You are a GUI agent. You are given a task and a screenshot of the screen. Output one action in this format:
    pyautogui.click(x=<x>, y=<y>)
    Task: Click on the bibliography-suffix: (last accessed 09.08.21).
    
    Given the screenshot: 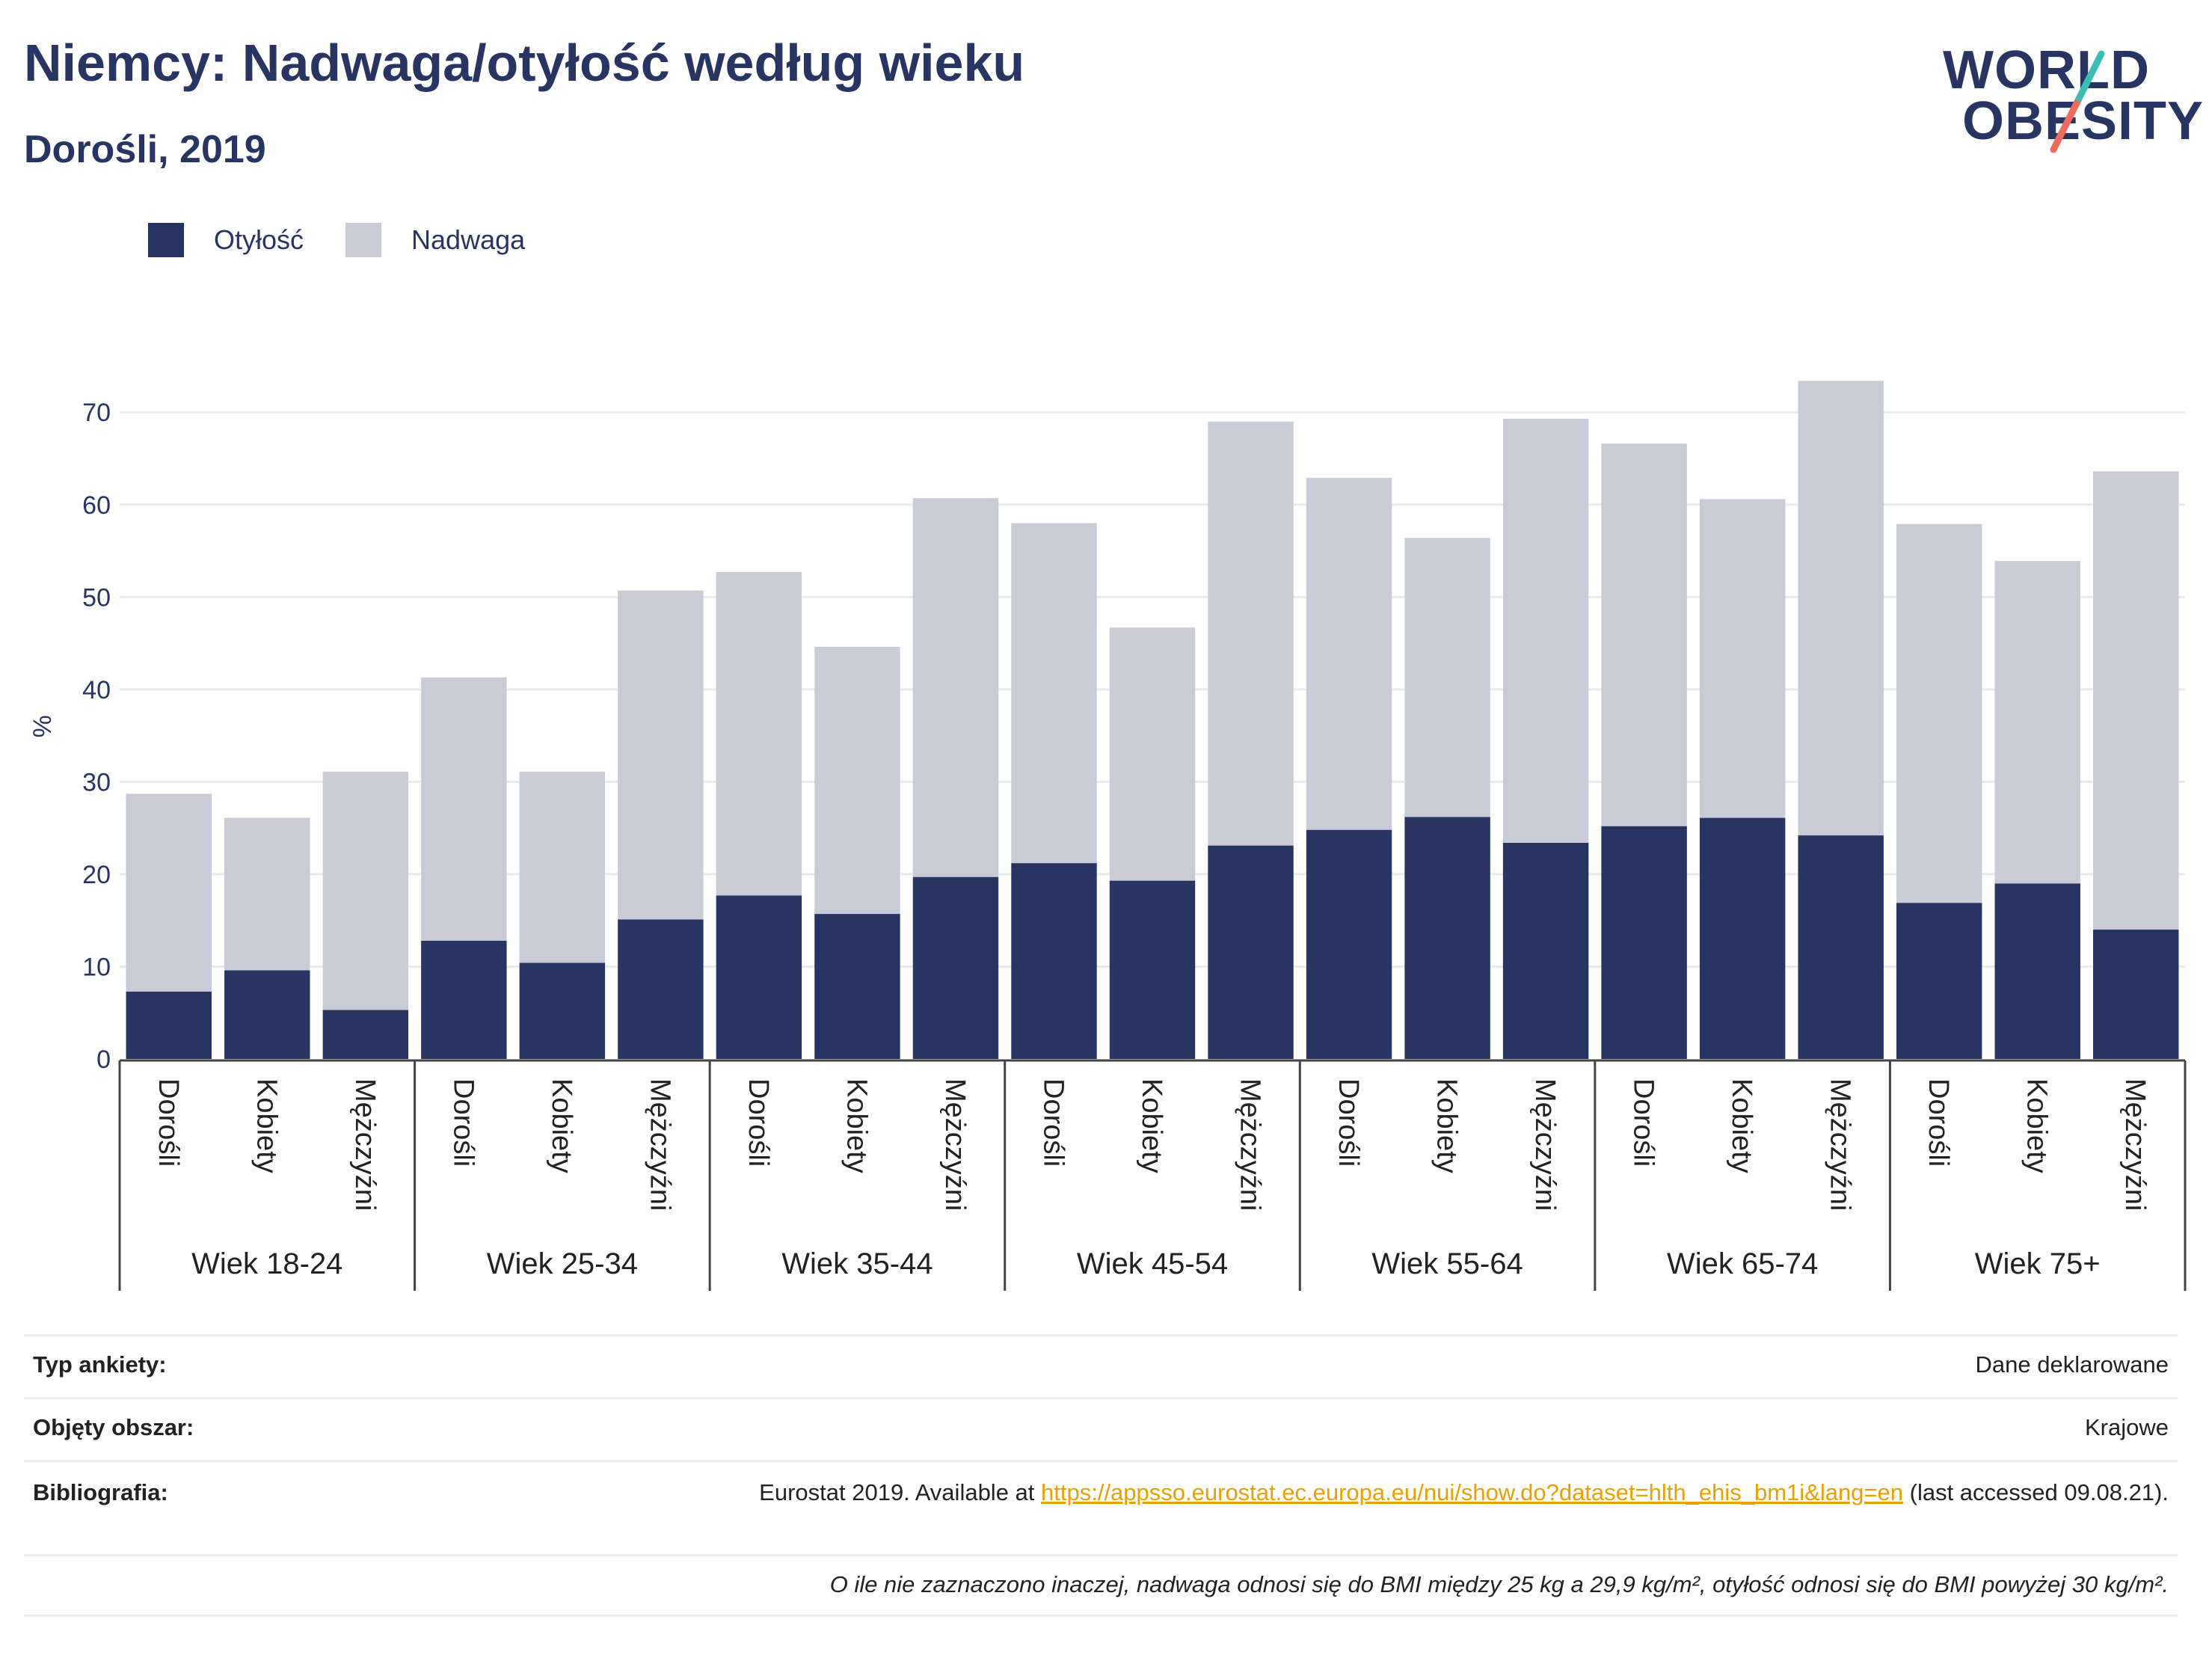 What is the action you would take?
    pyautogui.click(x=2036, y=1492)
    